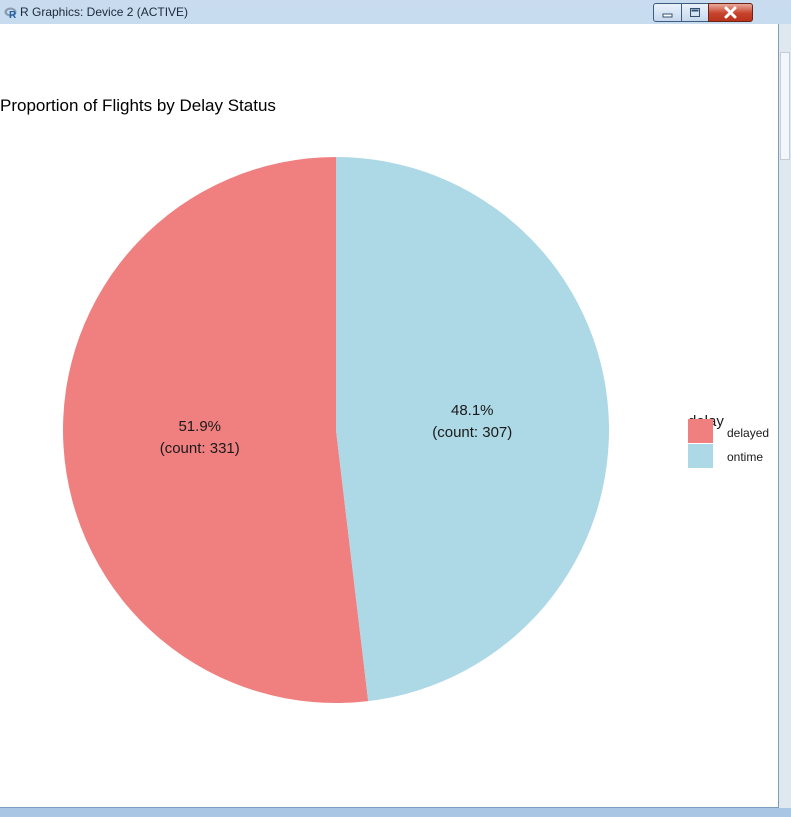 Image resolution: width=791 pixels, height=817 pixels. I want to click on vertical-scrollbar, so click(785, 416).